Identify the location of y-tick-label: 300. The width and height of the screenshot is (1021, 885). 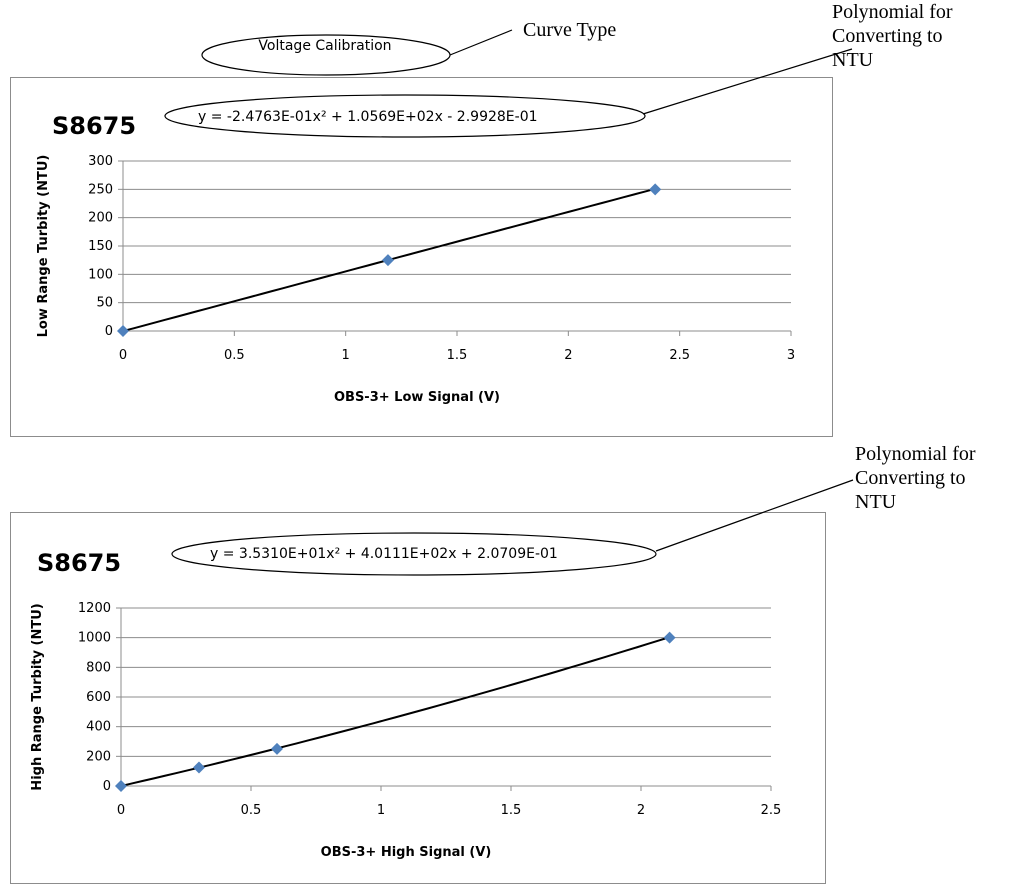
(100, 161).